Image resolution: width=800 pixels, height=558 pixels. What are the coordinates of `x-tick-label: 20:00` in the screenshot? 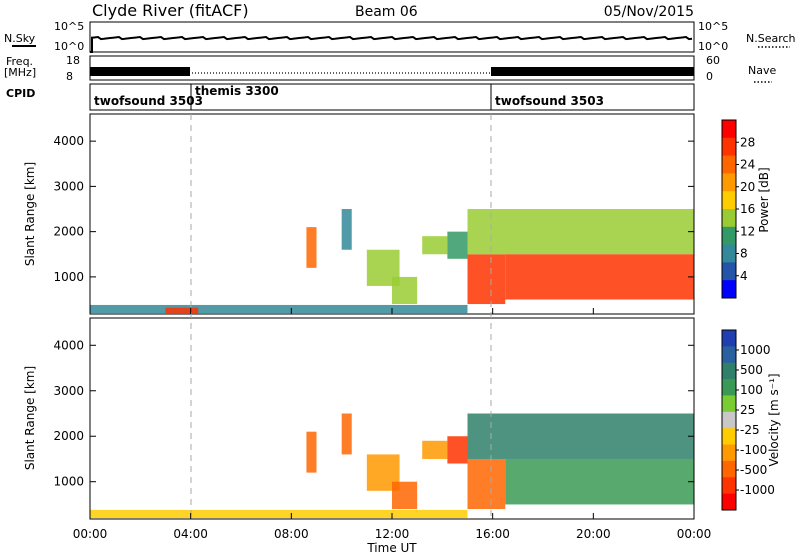 It's located at (593, 534).